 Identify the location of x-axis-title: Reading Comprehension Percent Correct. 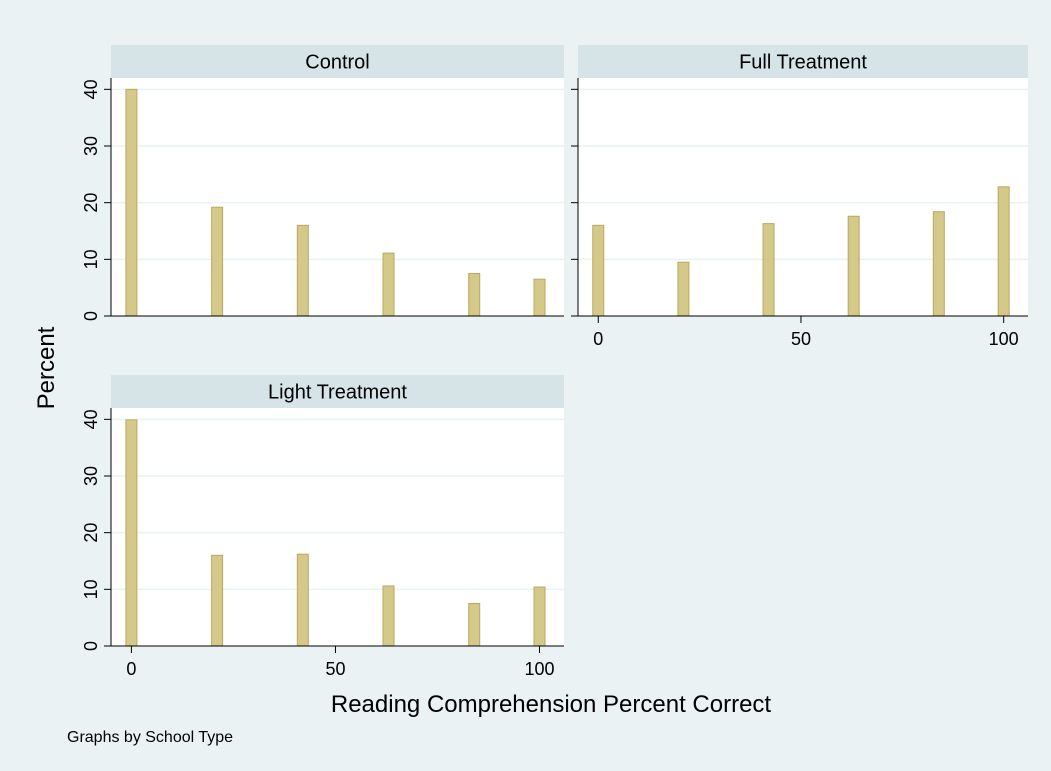
(551, 704).